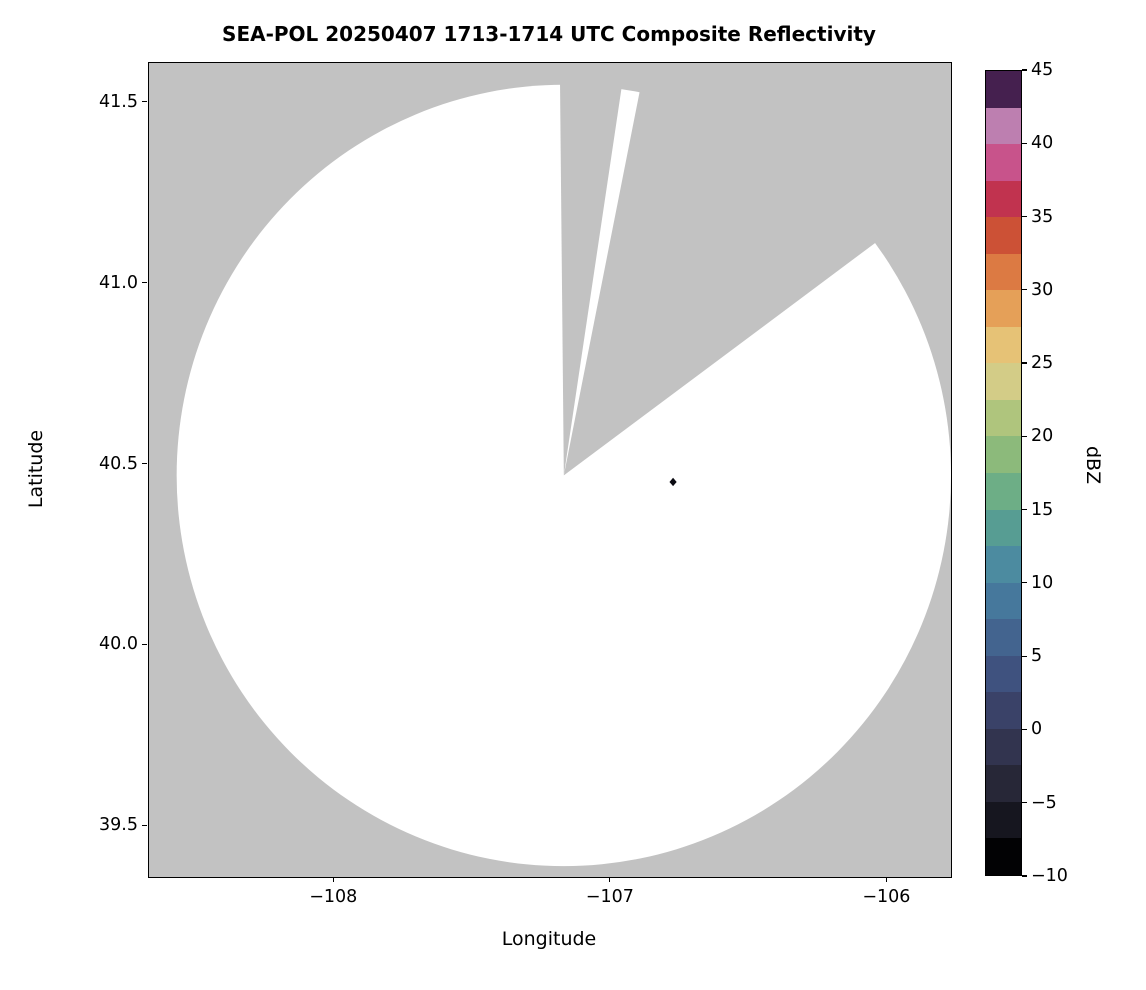 The width and height of the screenshot is (1146, 990). What do you see at coordinates (118, 644) in the screenshot?
I see `y-tick-label: 40.0` at bounding box center [118, 644].